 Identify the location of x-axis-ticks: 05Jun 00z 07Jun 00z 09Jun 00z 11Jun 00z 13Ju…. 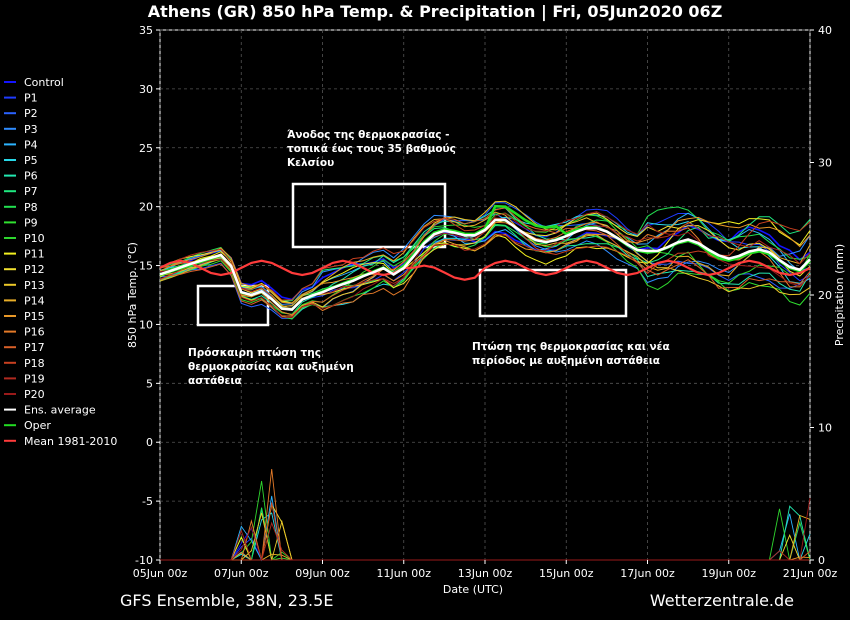
(485, 570).